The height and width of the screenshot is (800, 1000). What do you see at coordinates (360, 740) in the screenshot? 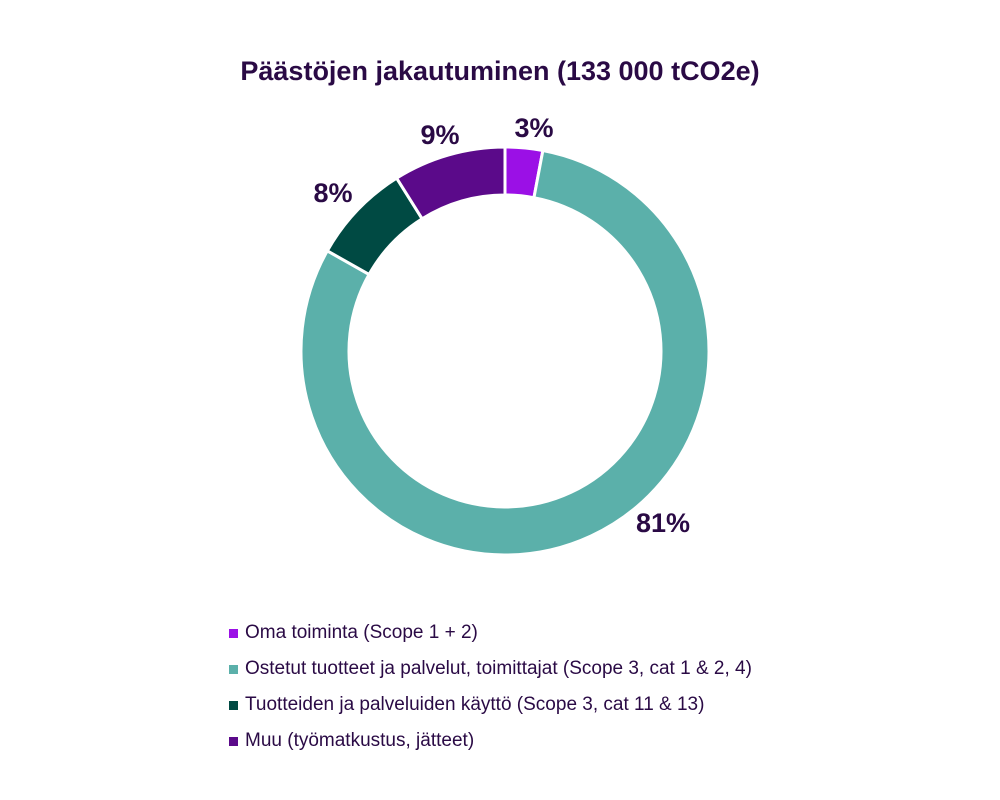
I see `legend-label: Muu (työmatkustus, jätteet)` at bounding box center [360, 740].